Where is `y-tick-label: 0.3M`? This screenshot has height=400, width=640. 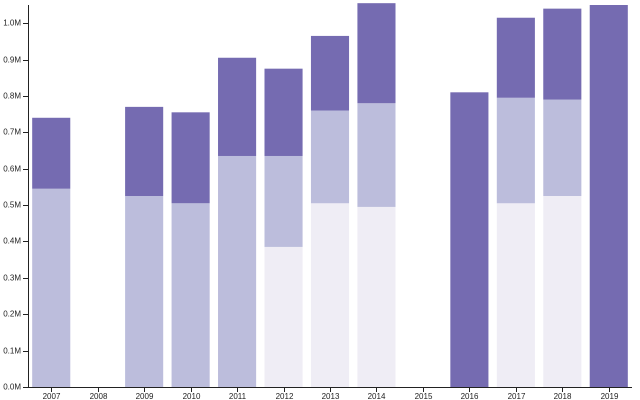 y-tick-label: 0.3M is located at coordinates (12, 278).